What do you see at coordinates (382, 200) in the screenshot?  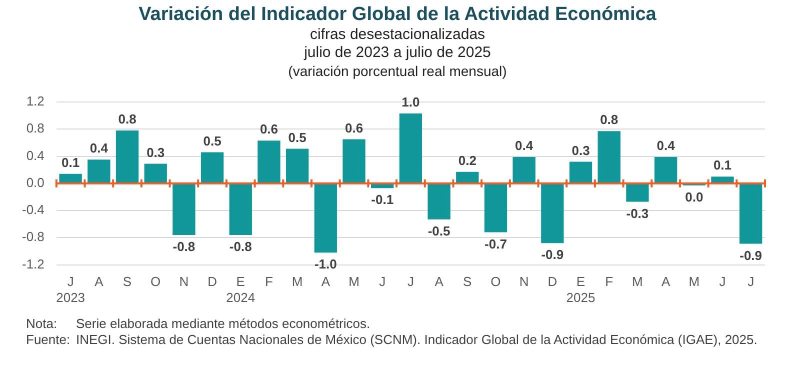 I see `data-label: -0.1` at bounding box center [382, 200].